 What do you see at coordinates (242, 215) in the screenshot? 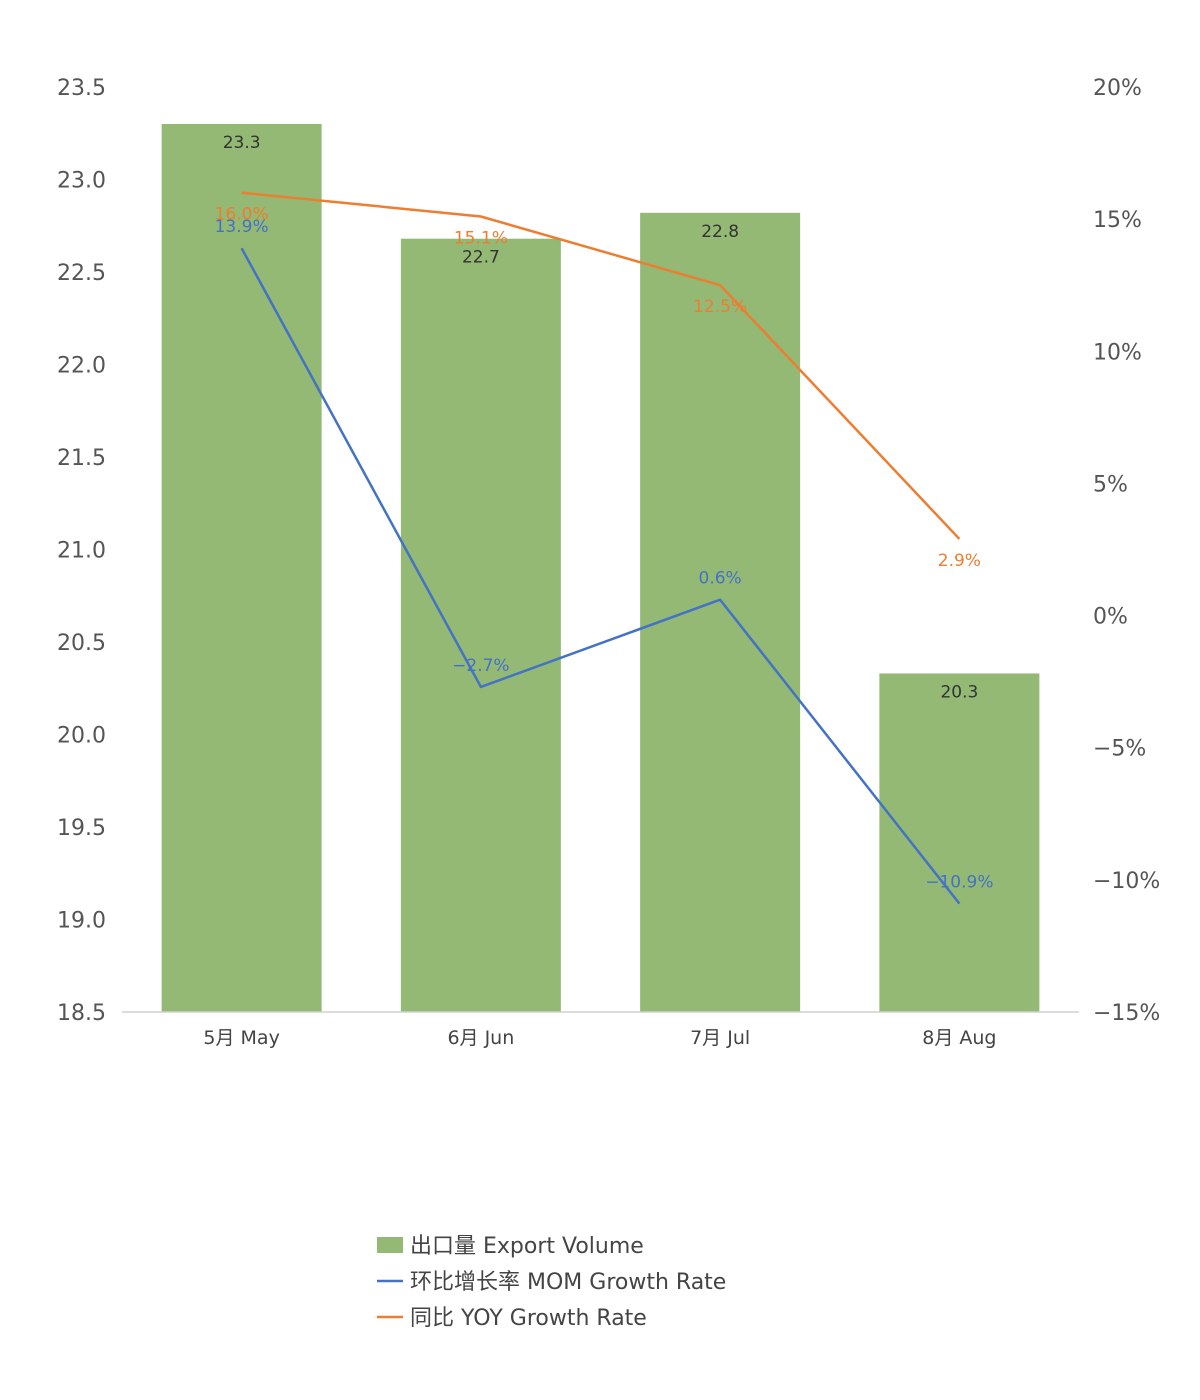
I see `line-data-label: 16.0%` at bounding box center [242, 215].